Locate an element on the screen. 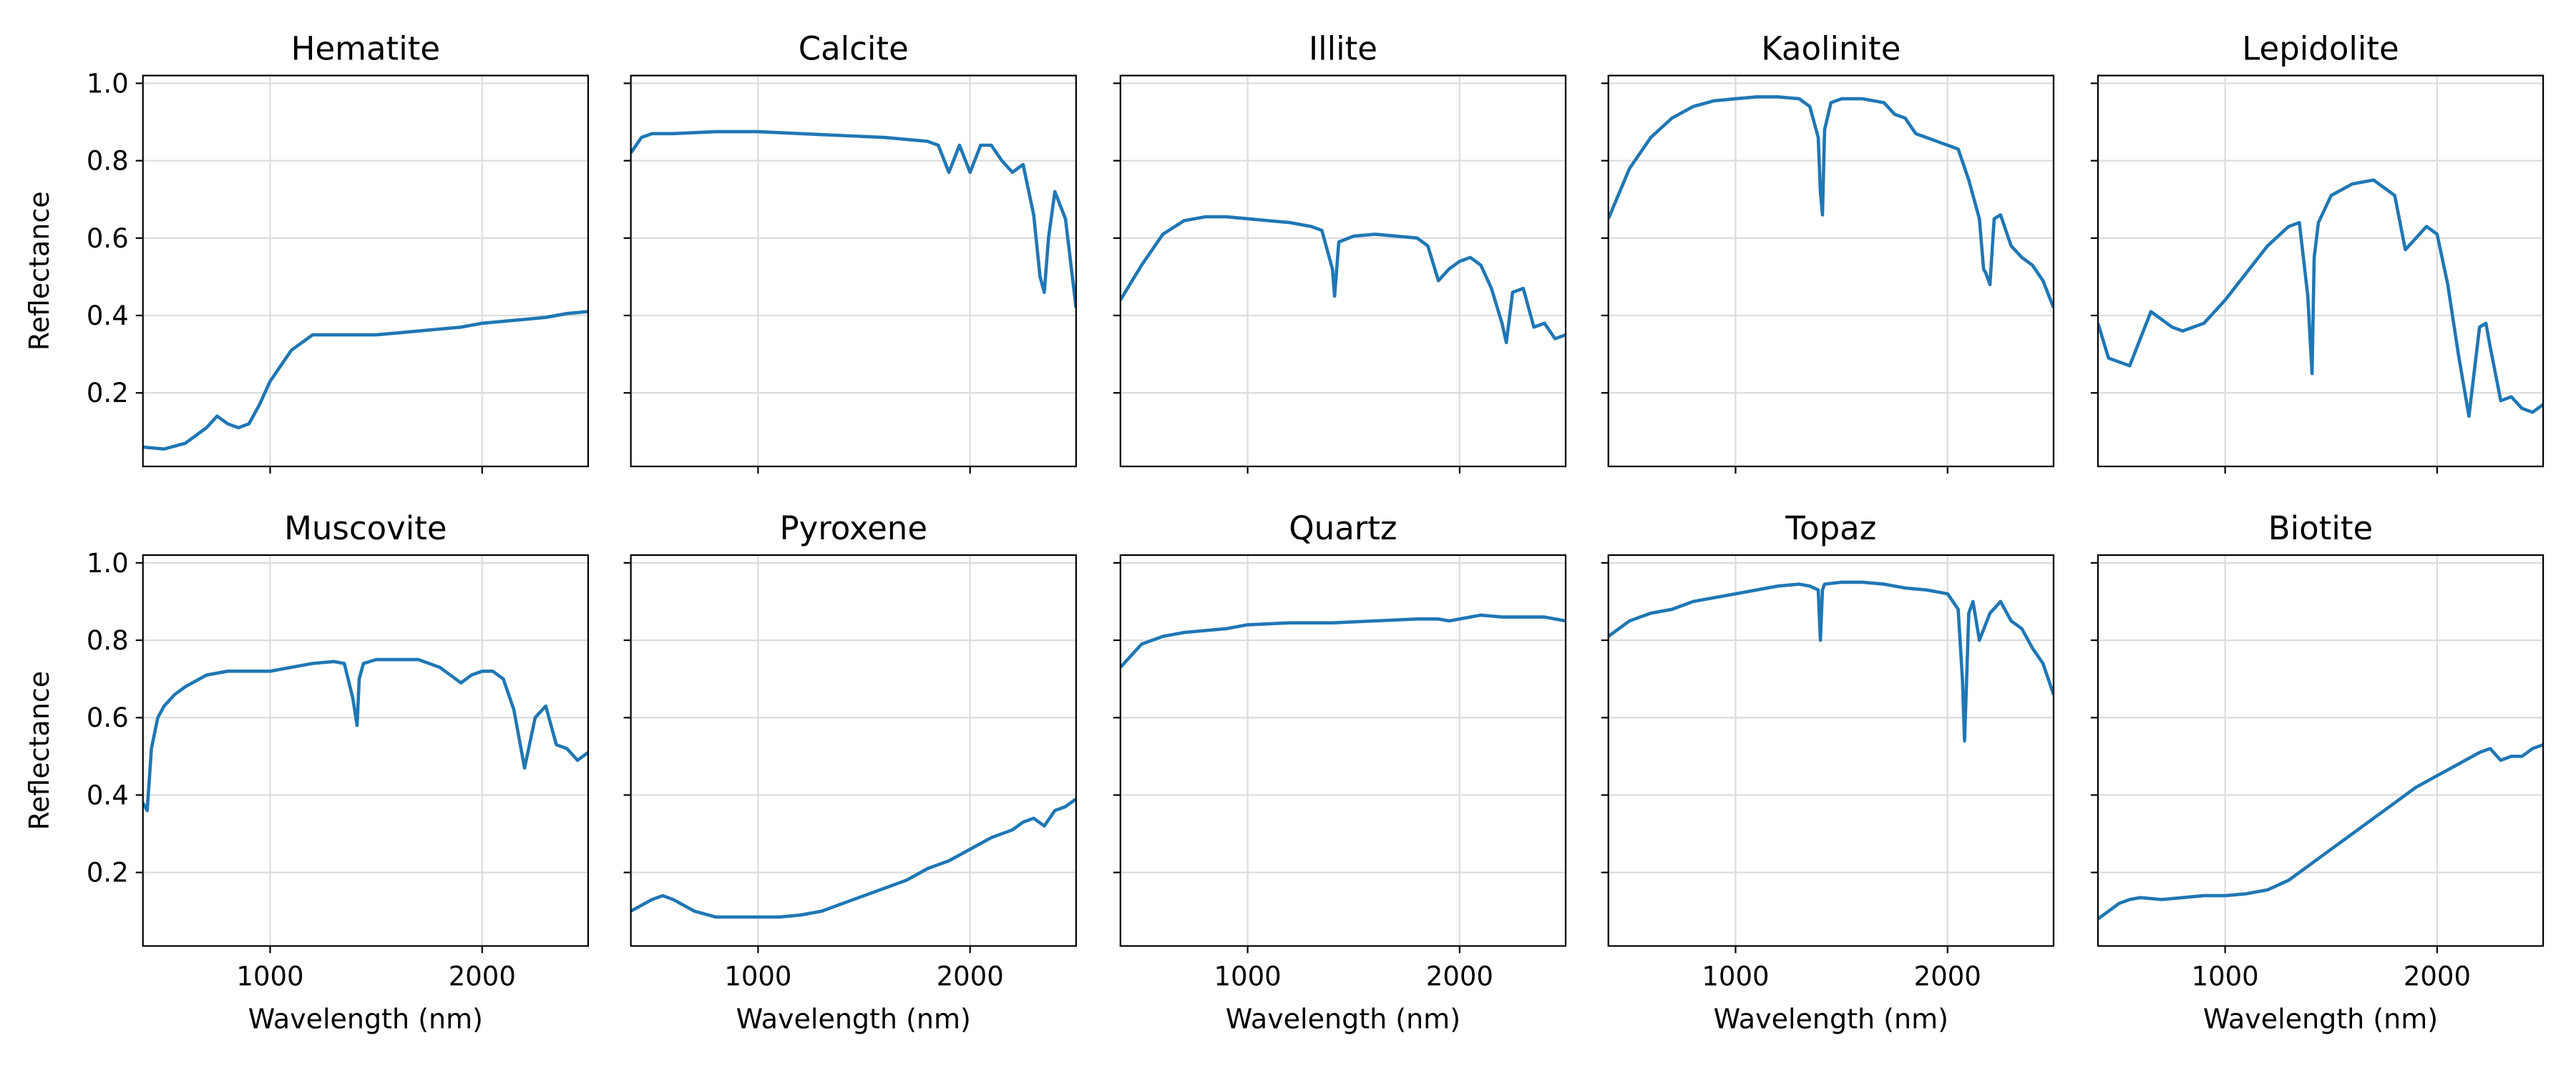 The height and width of the screenshot is (1073, 2576). spectrum-line-biotite is located at coordinates (2320, 832).